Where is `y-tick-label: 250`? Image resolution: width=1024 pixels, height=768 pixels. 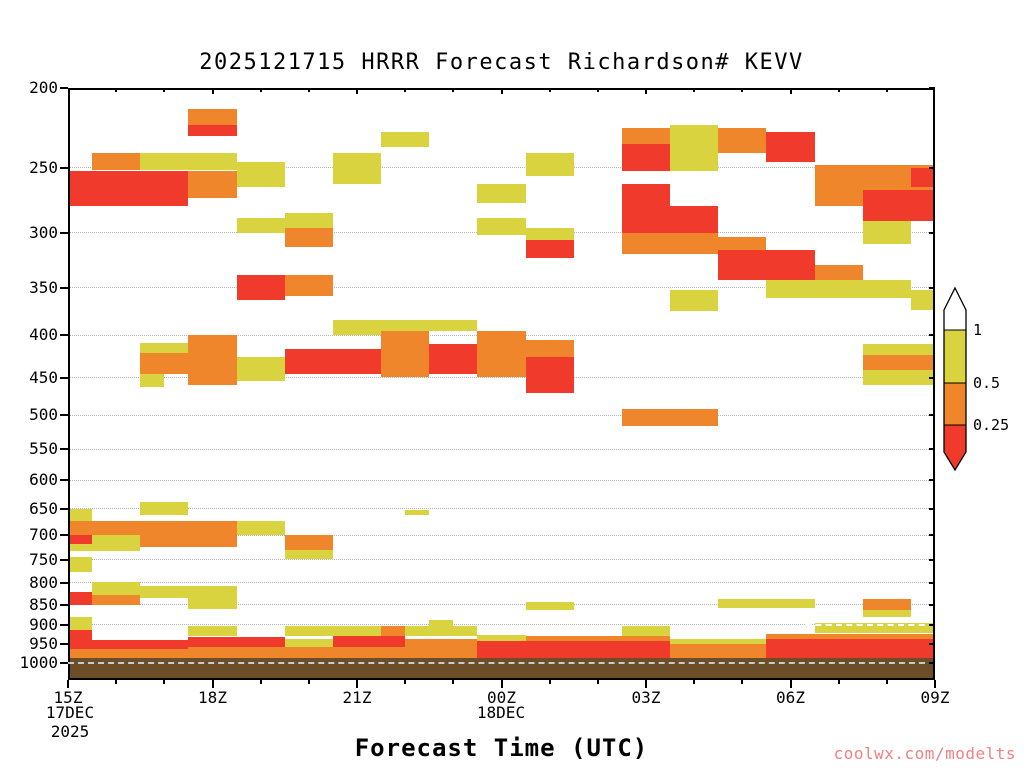
y-tick-label: 250 is located at coordinates (43, 167).